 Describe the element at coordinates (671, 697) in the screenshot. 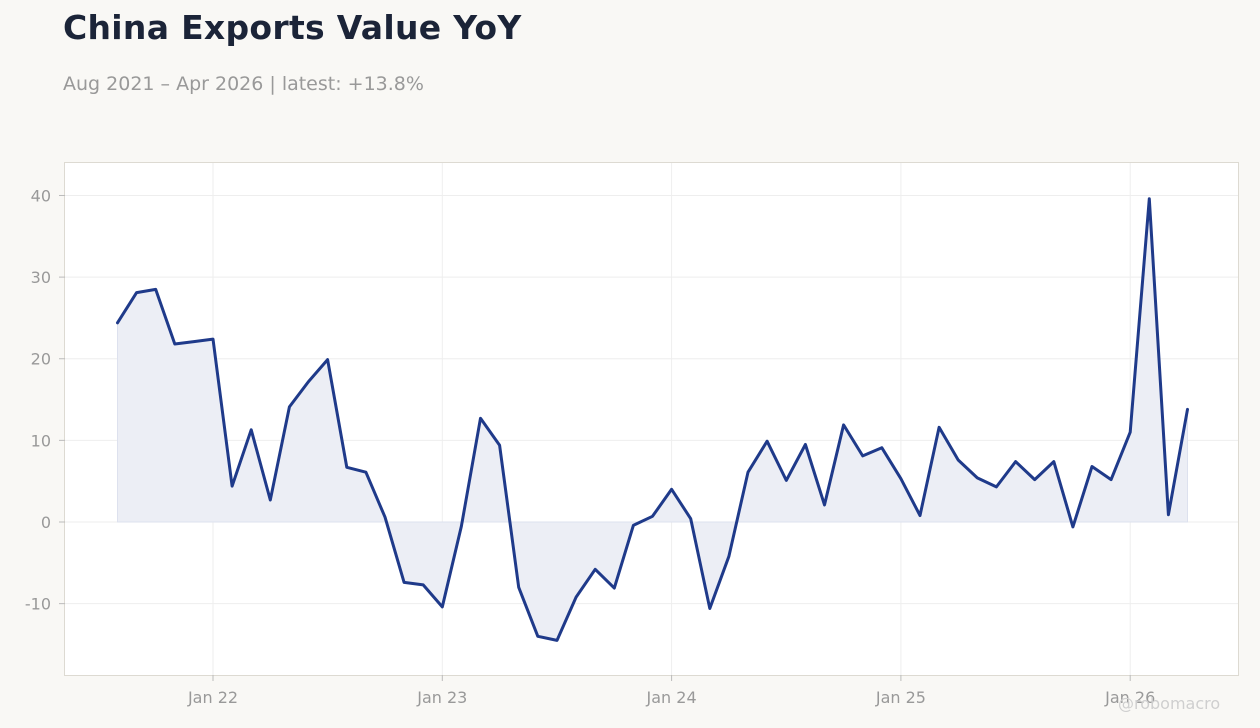

I see `x-tick-label: Jan 24` at that location.